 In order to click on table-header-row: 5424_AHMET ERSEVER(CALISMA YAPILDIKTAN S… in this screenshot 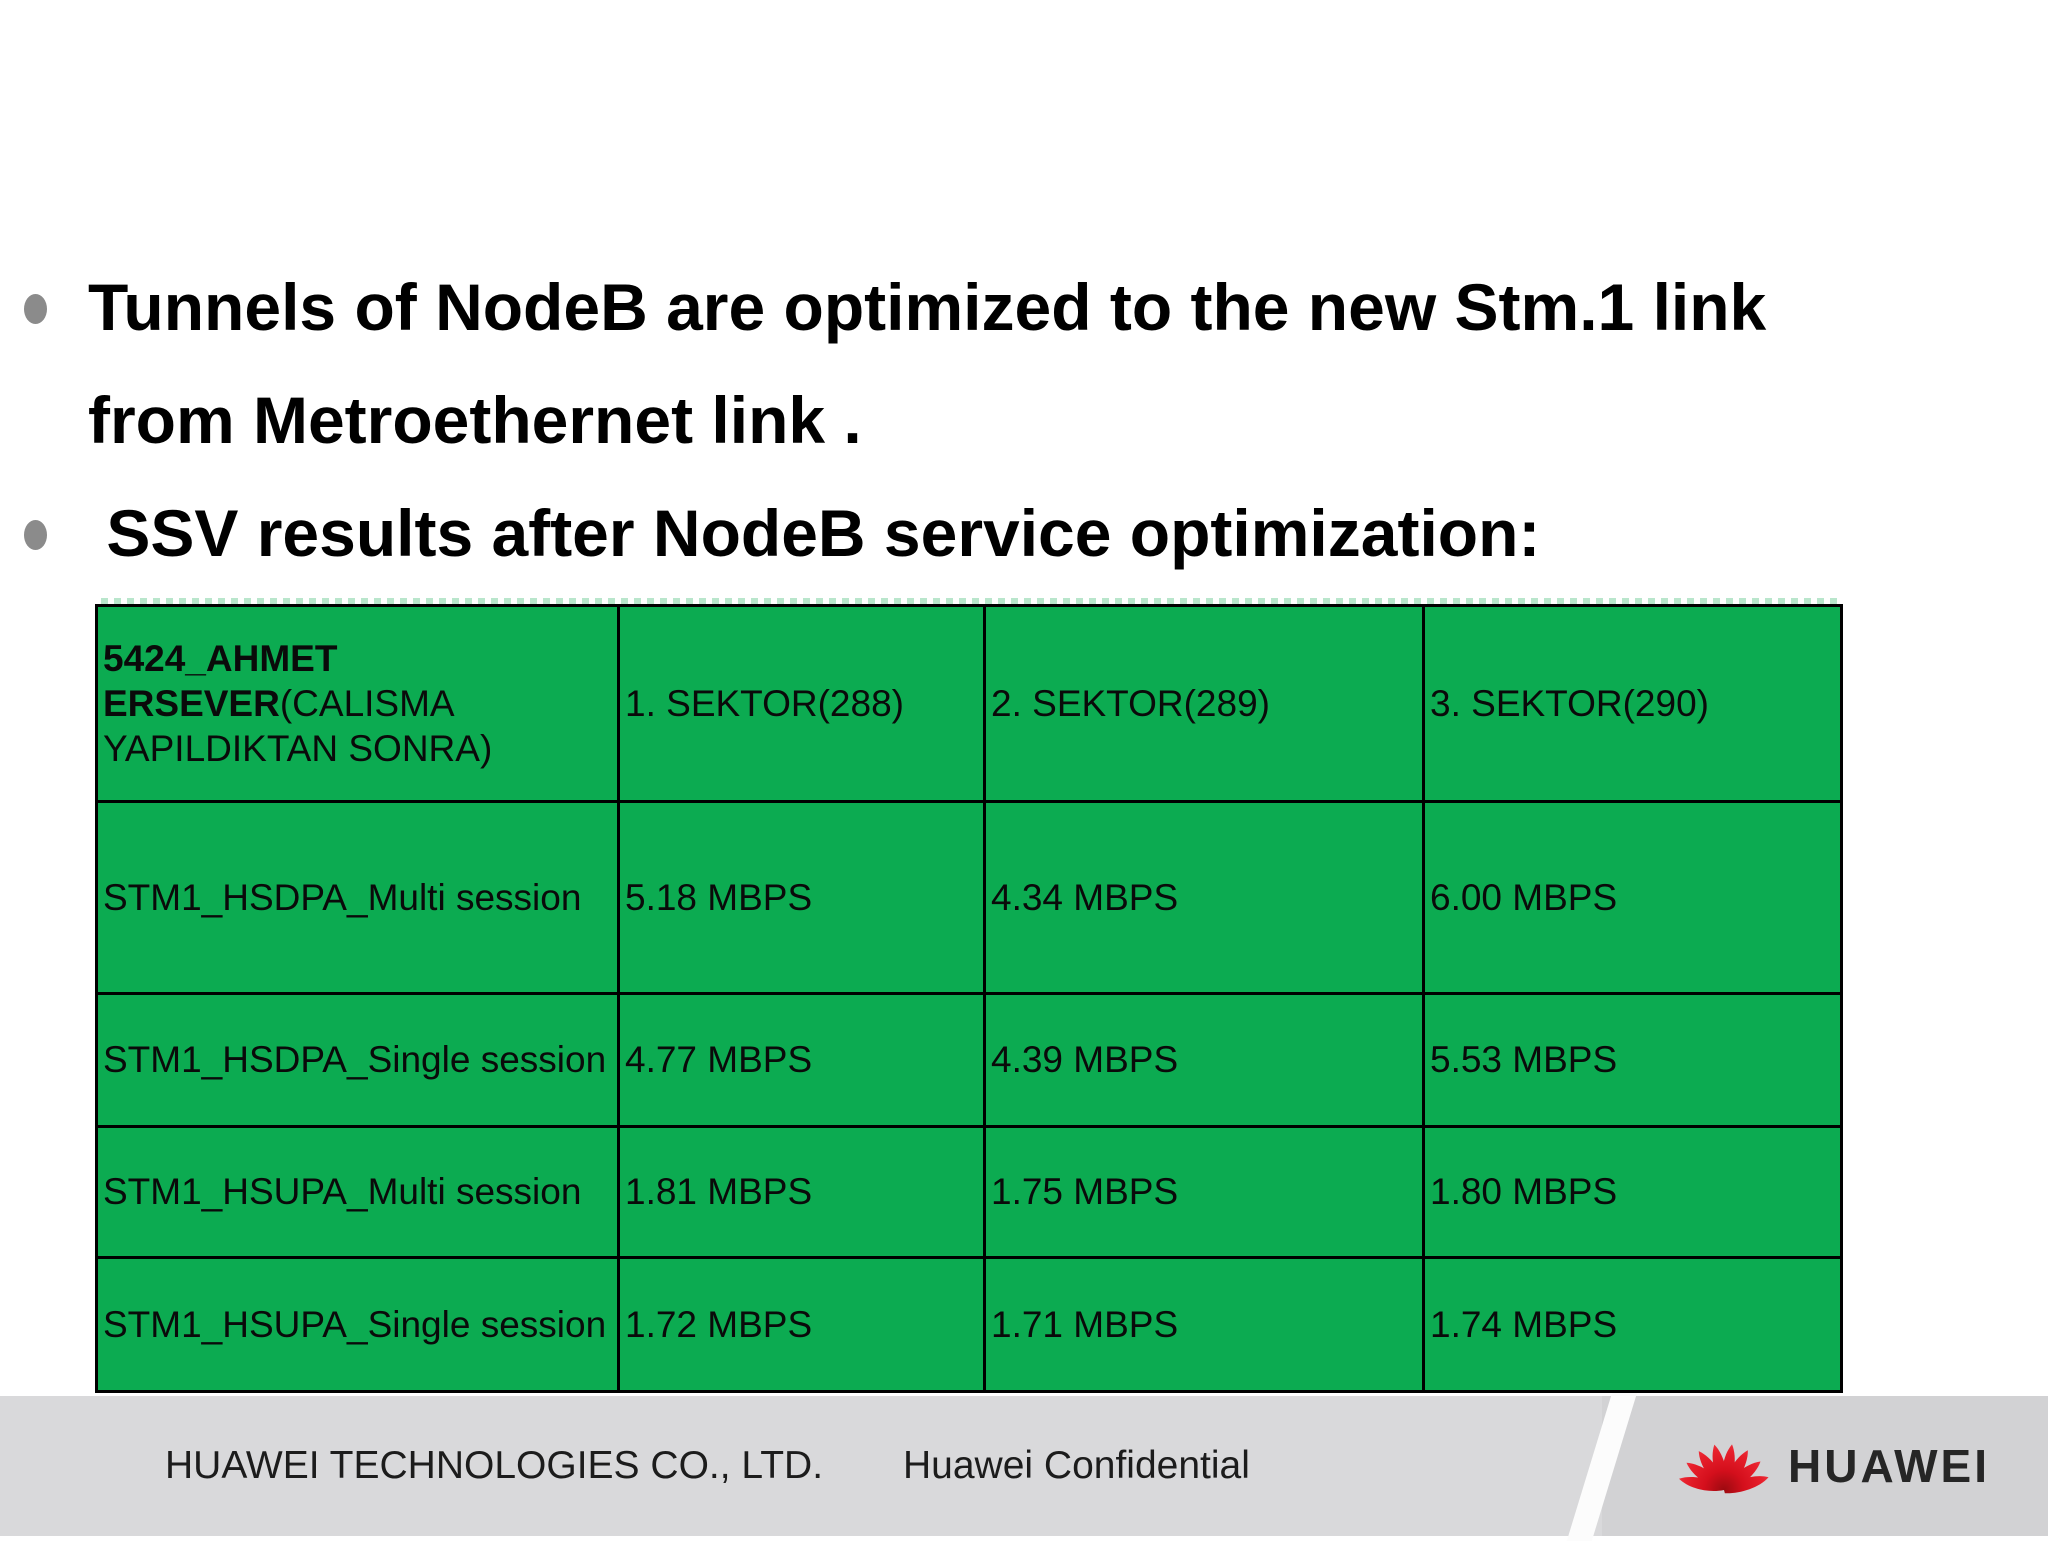, I will do `click(969, 703)`.